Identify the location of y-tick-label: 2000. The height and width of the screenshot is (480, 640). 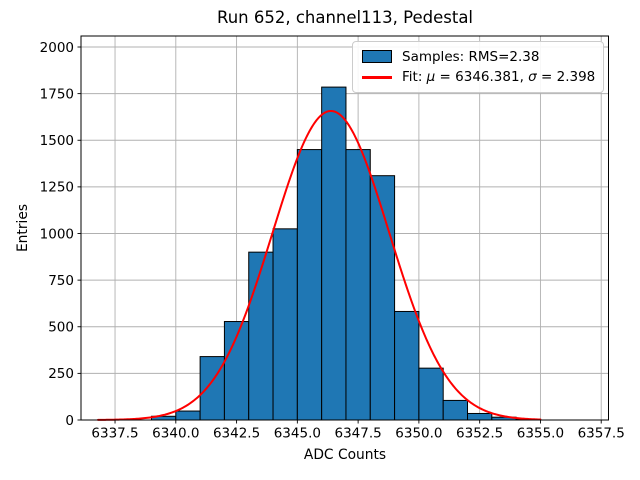
(57, 48).